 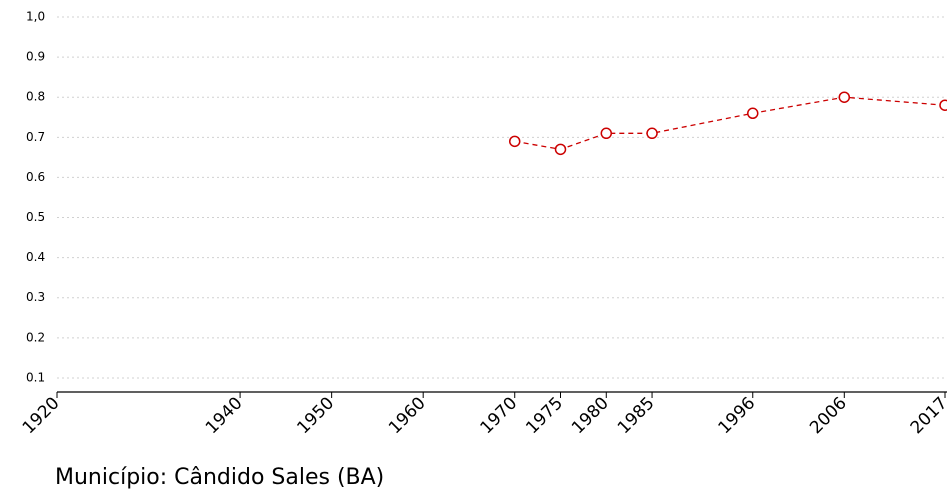 I want to click on y-tick-label: 0.1, so click(x=35, y=377).